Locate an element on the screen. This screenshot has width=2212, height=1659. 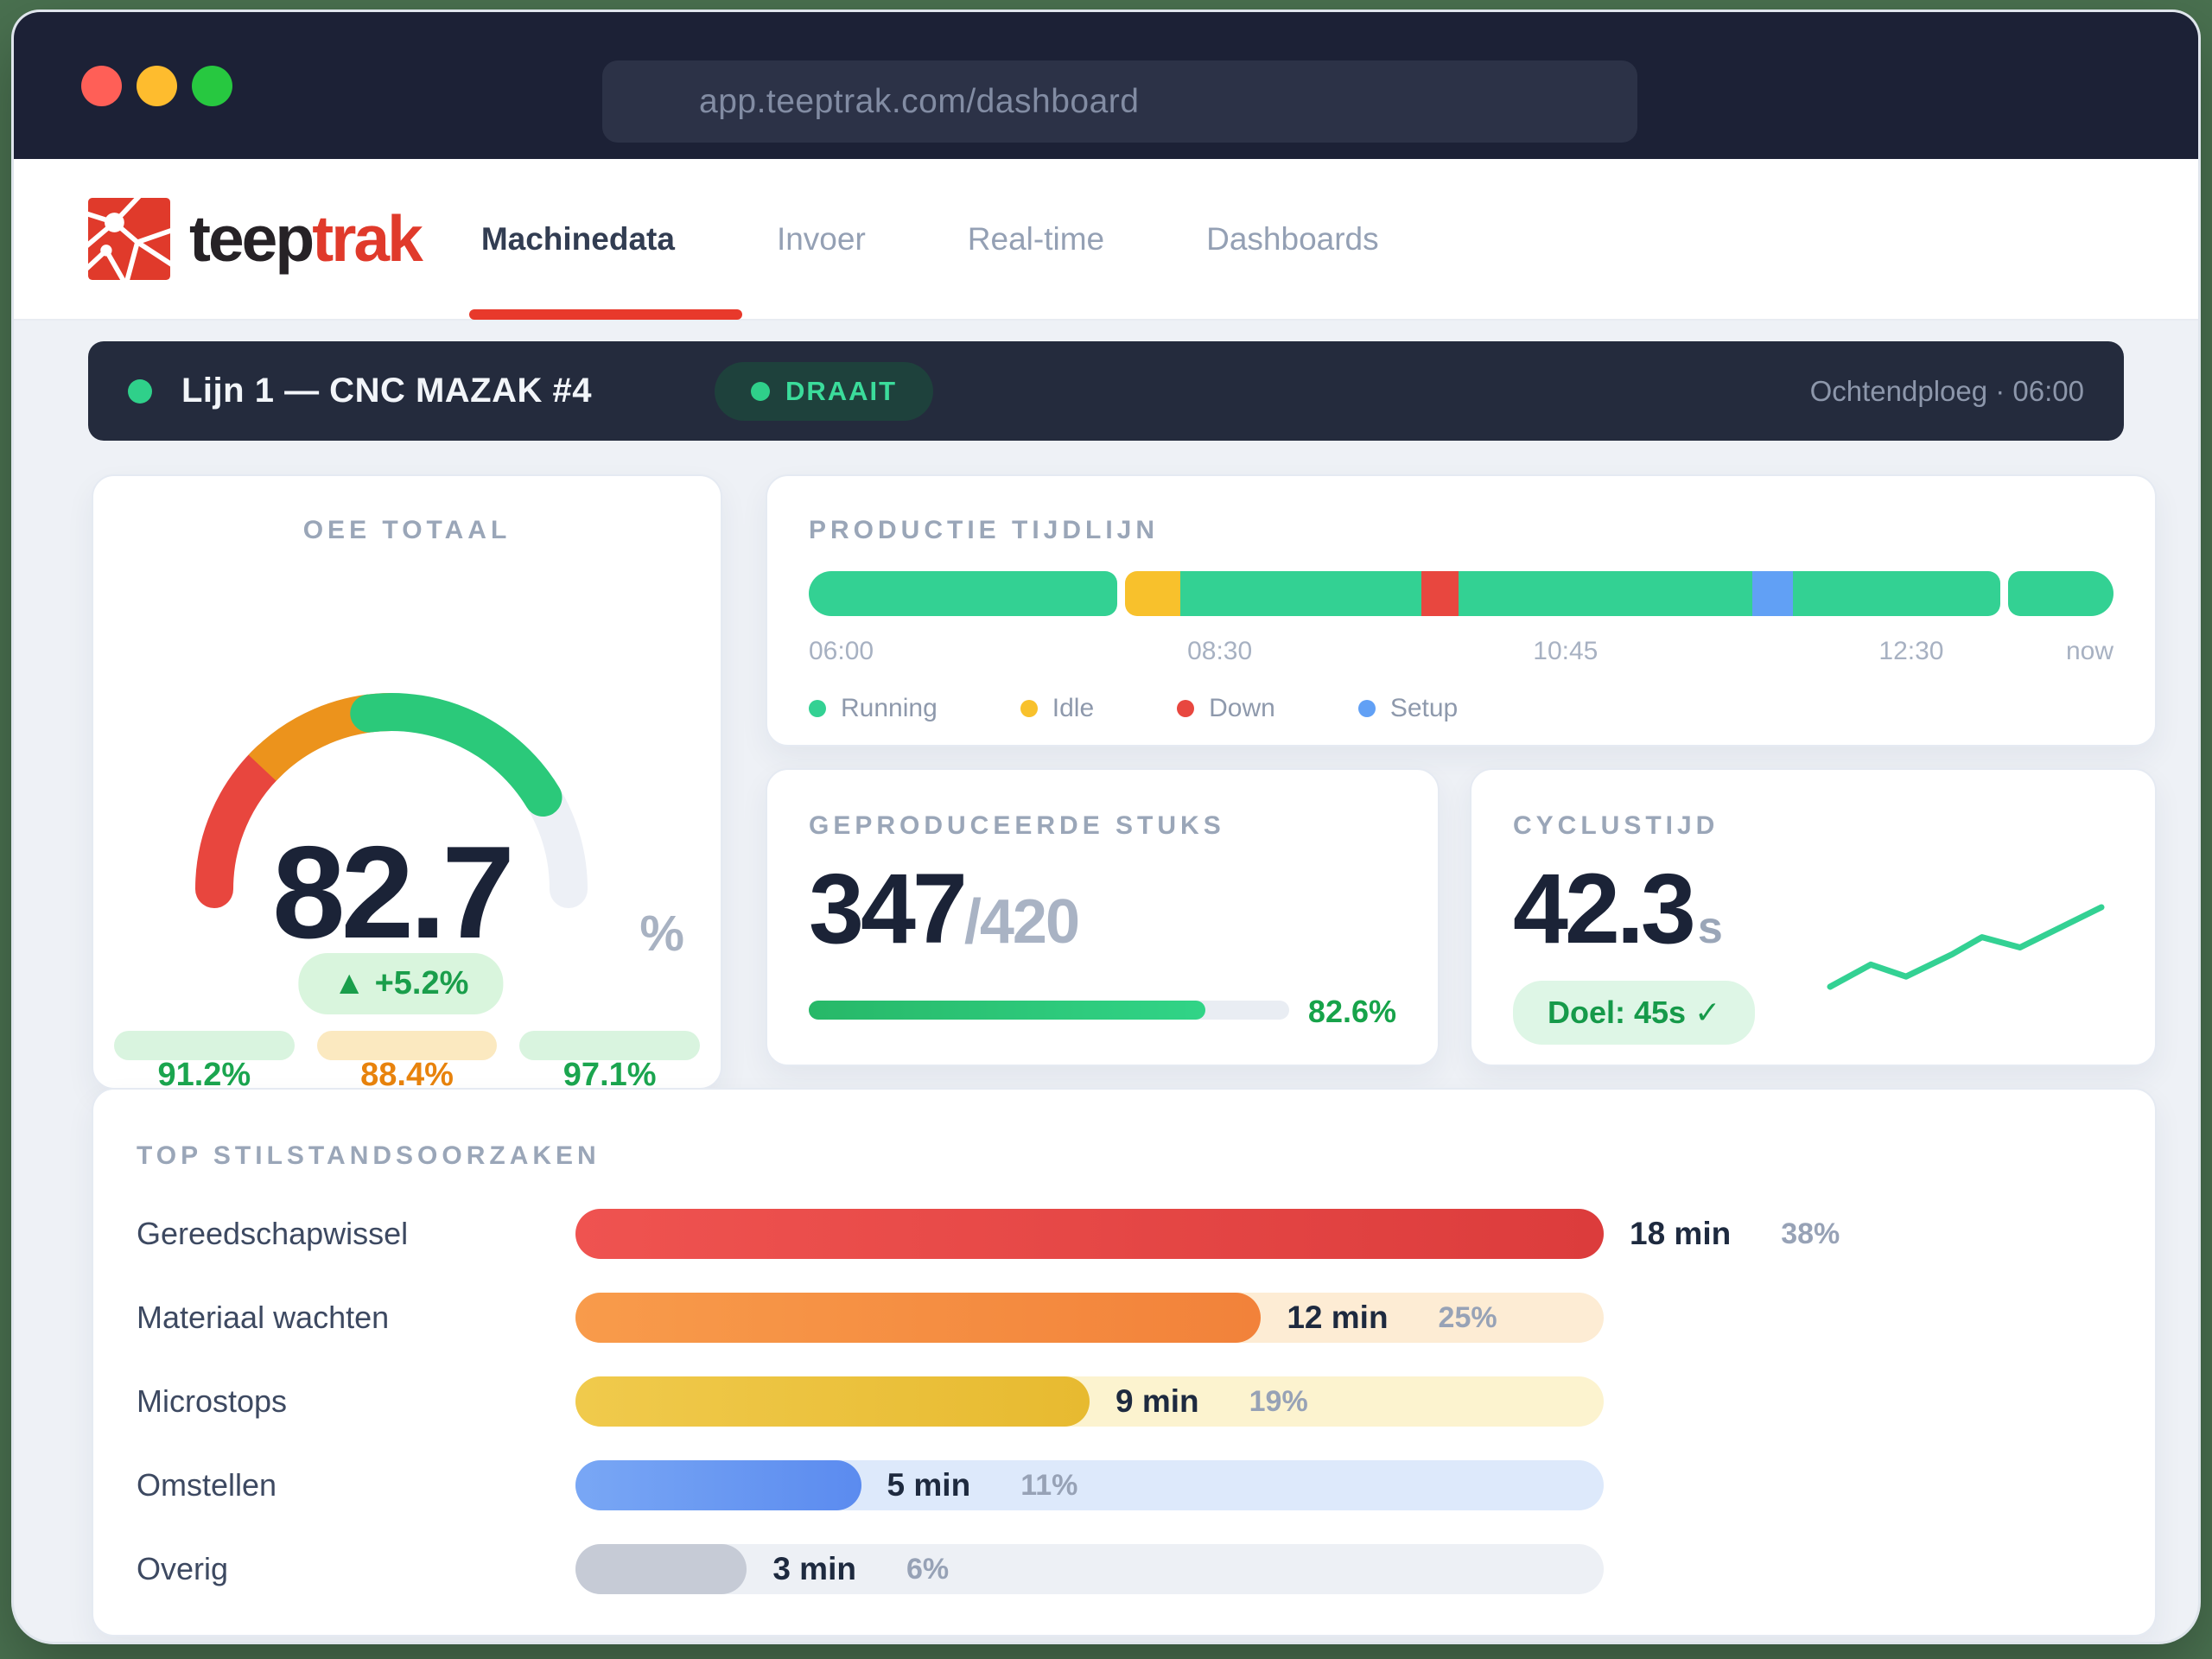
setup-legend-dot-icon is located at coordinates (1366, 708).